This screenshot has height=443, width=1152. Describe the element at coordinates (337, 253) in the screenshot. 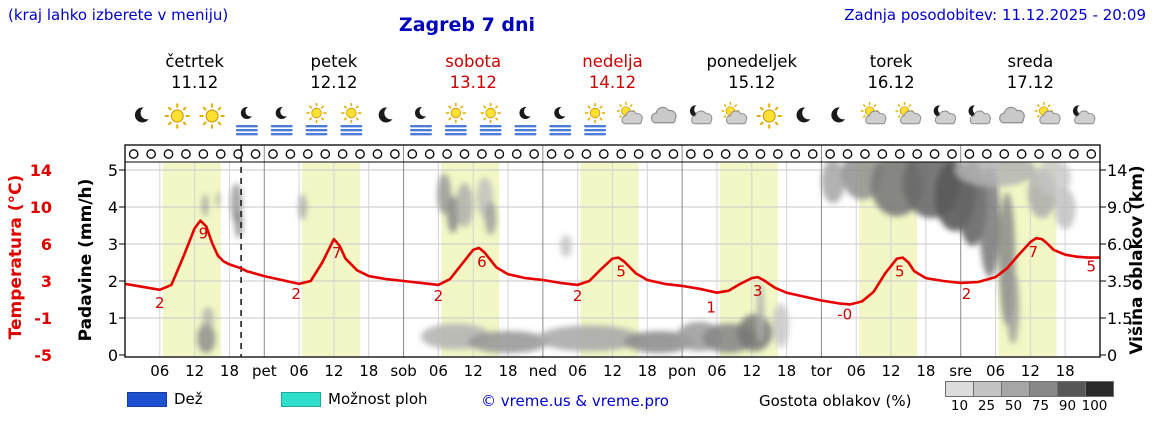

I see `svg-text: 7` at that location.